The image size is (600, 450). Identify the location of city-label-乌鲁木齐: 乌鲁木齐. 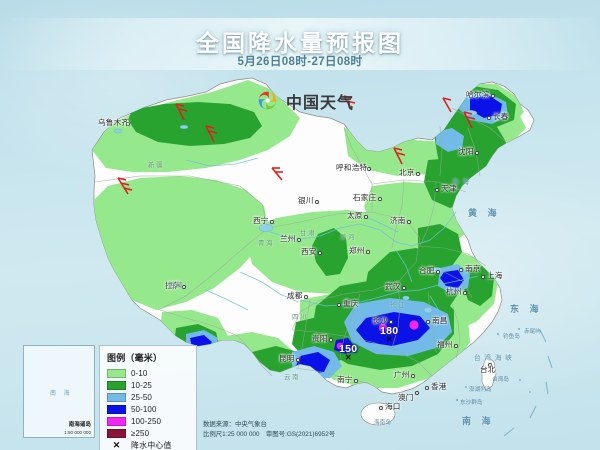
(114, 122).